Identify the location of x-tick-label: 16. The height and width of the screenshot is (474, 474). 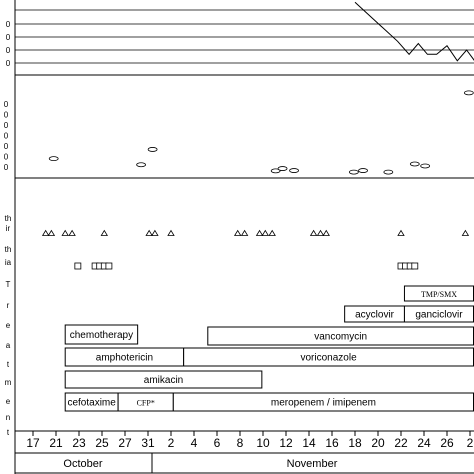
(332, 443).